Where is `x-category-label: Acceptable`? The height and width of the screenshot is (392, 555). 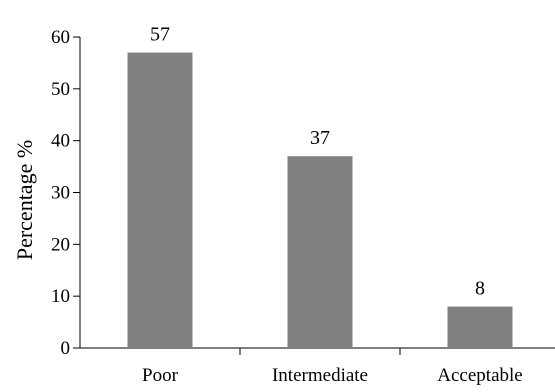
x-category-label: Acceptable is located at coordinates (479, 375).